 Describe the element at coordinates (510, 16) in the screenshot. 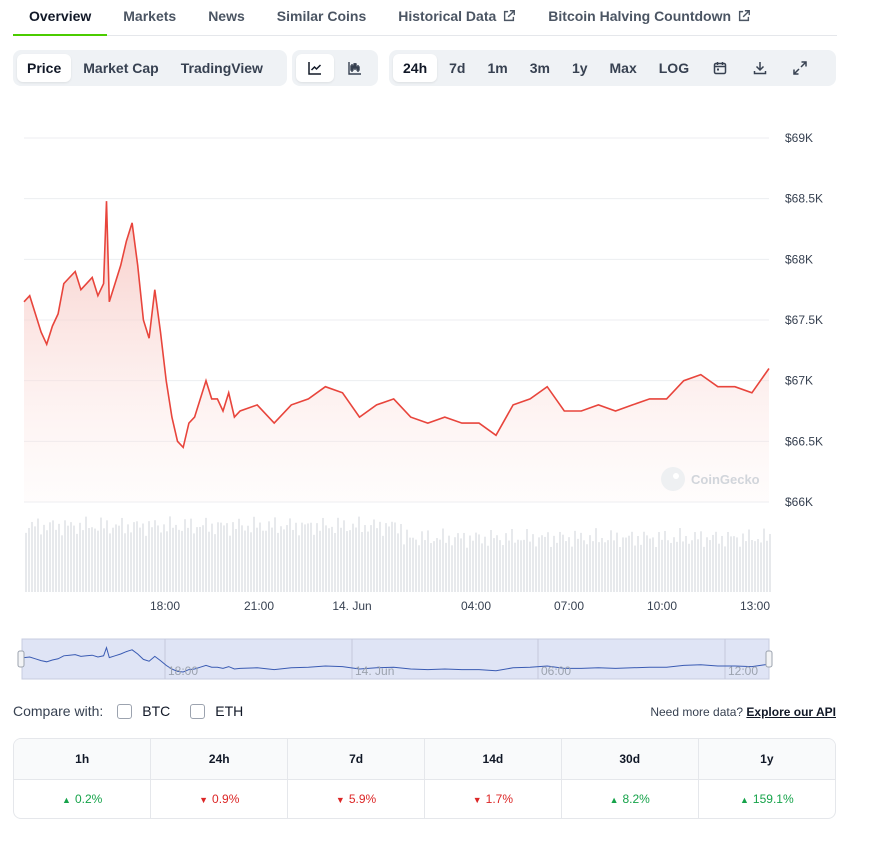

I see `external-link-icon` at that location.